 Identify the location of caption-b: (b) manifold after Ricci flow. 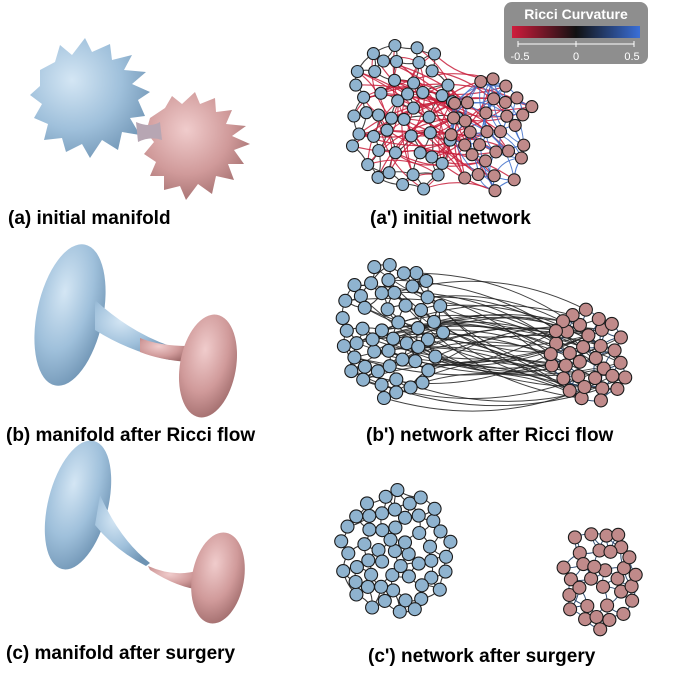
(130, 435).